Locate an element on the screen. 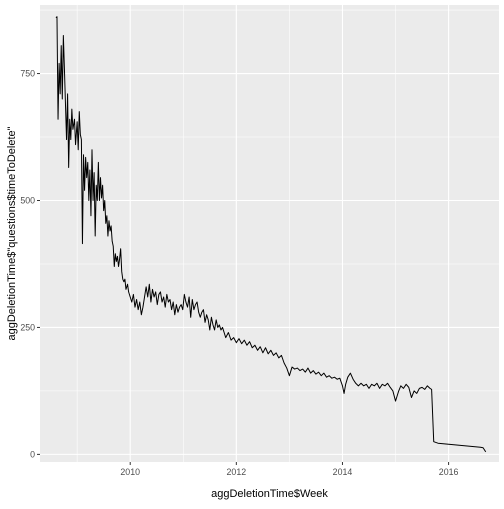 This screenshot has width=504, height=509. x-tick-label: 2014 is located at coordinates (343, 472).